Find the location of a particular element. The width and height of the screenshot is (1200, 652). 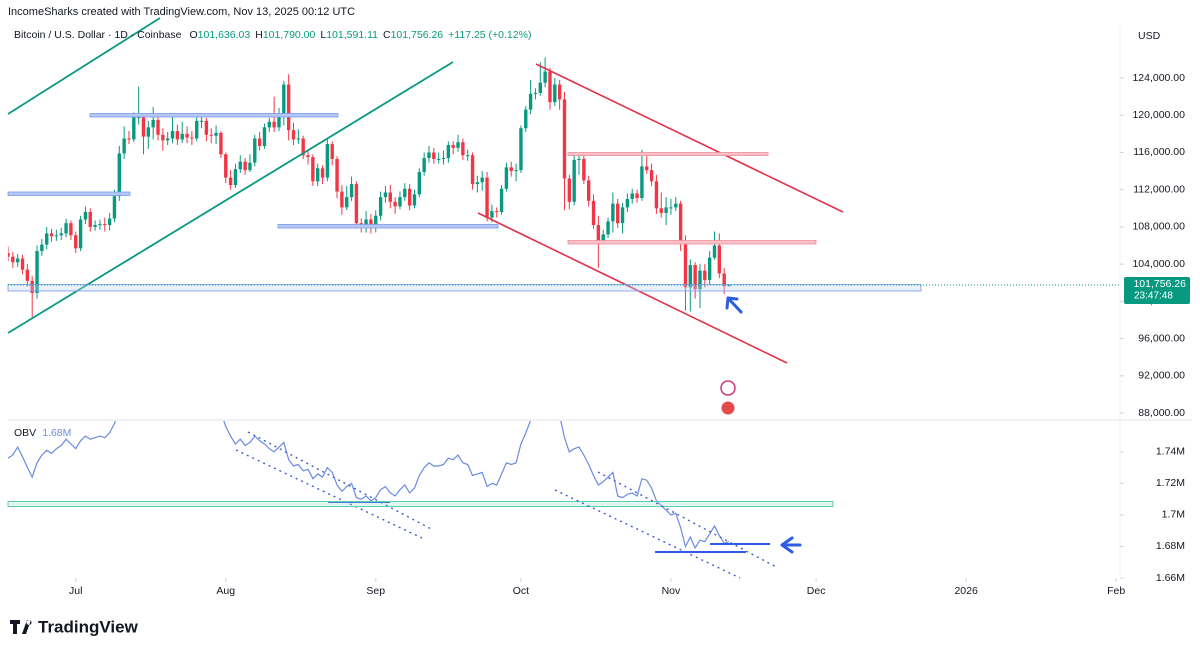

currency-label: USD is located at coordinates (1149, 36).